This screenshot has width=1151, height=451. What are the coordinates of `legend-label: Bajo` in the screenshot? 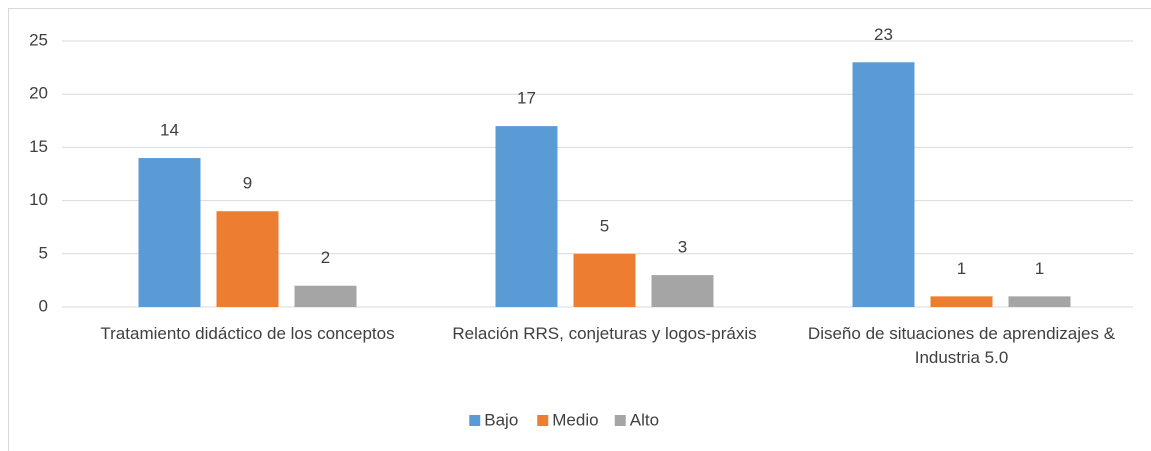 It's located at (501, 419).